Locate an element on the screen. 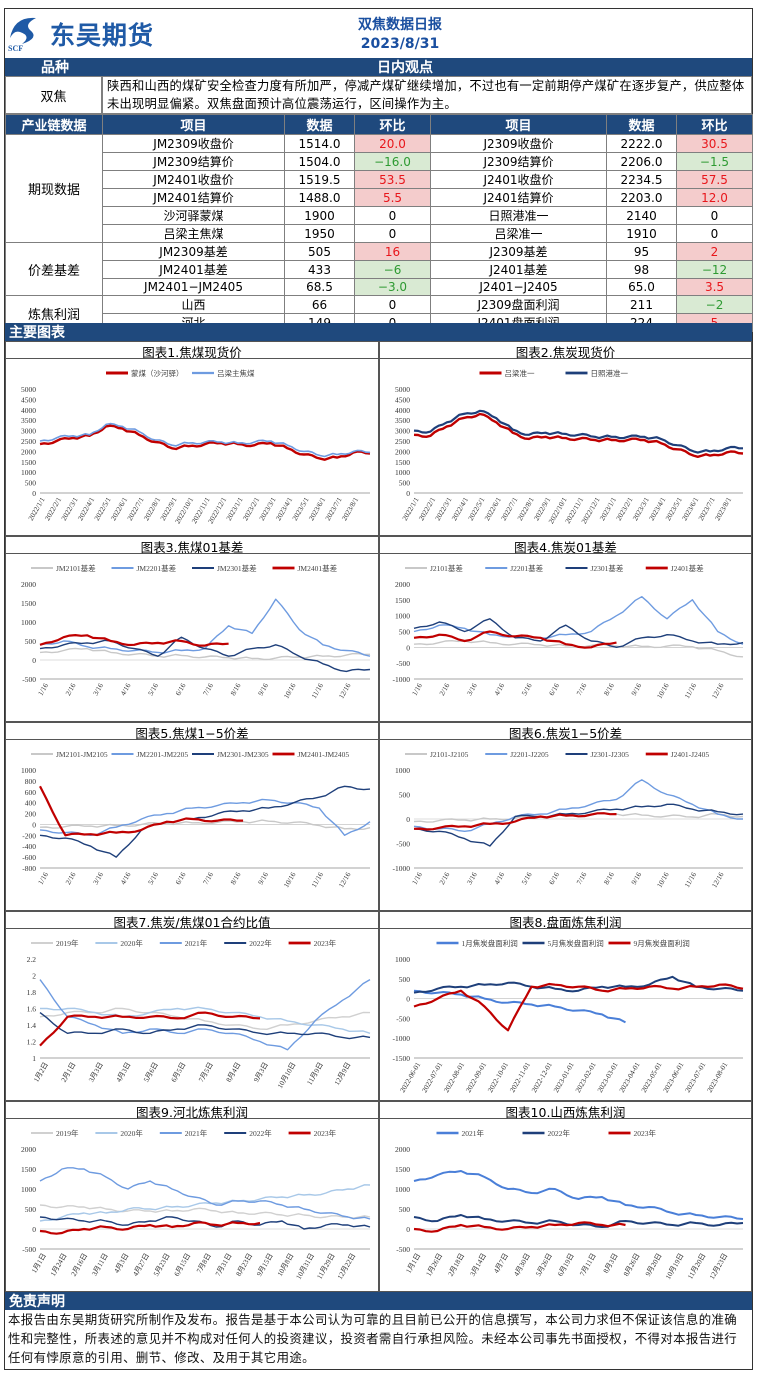  x-tick-label: 2/16 is located at coordinates (445, 878).